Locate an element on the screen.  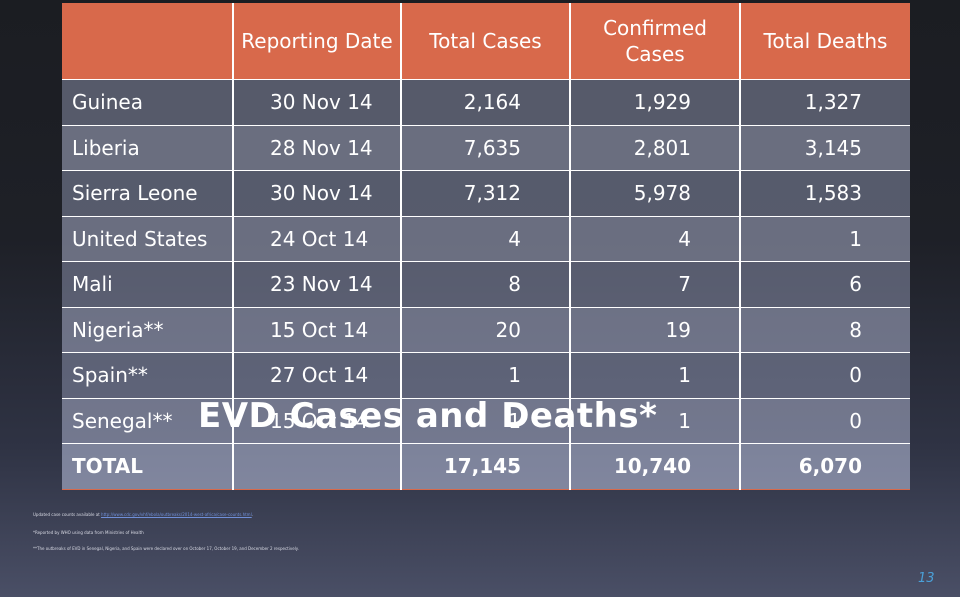
total-cases-sum-cell: 17,145 is located at coordinates (486, 466).